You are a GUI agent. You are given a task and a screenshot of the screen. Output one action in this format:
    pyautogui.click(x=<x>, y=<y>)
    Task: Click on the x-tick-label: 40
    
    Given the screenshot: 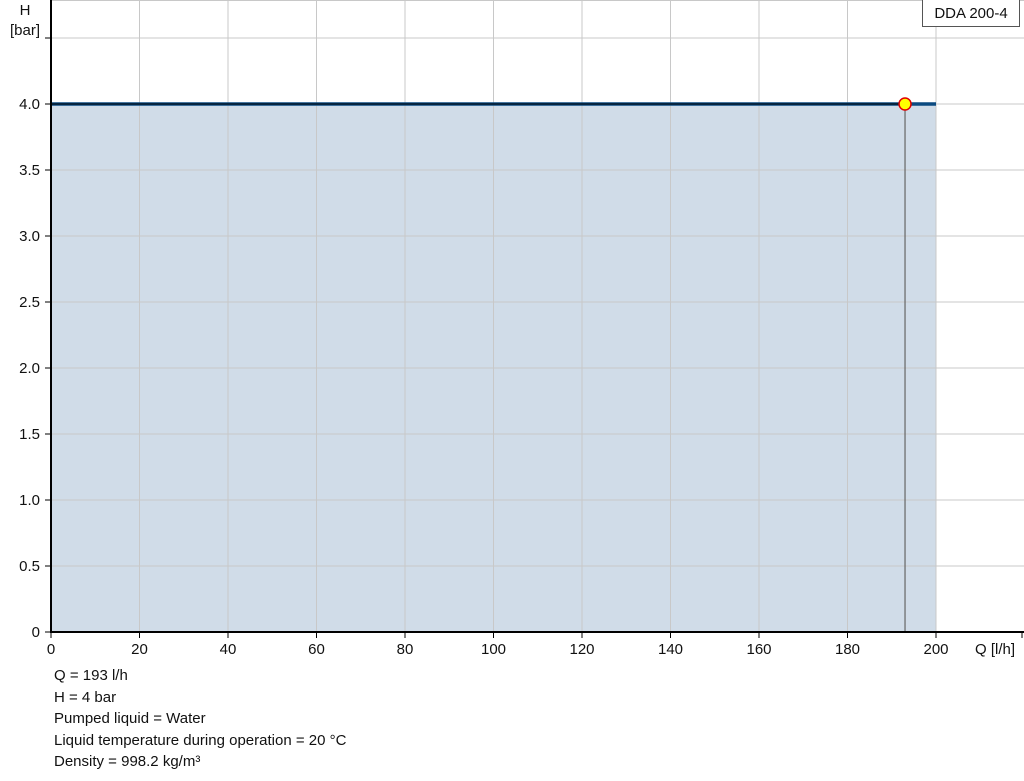 What is the action you would take?
    pyautogui.click(x=228, y=649)
    